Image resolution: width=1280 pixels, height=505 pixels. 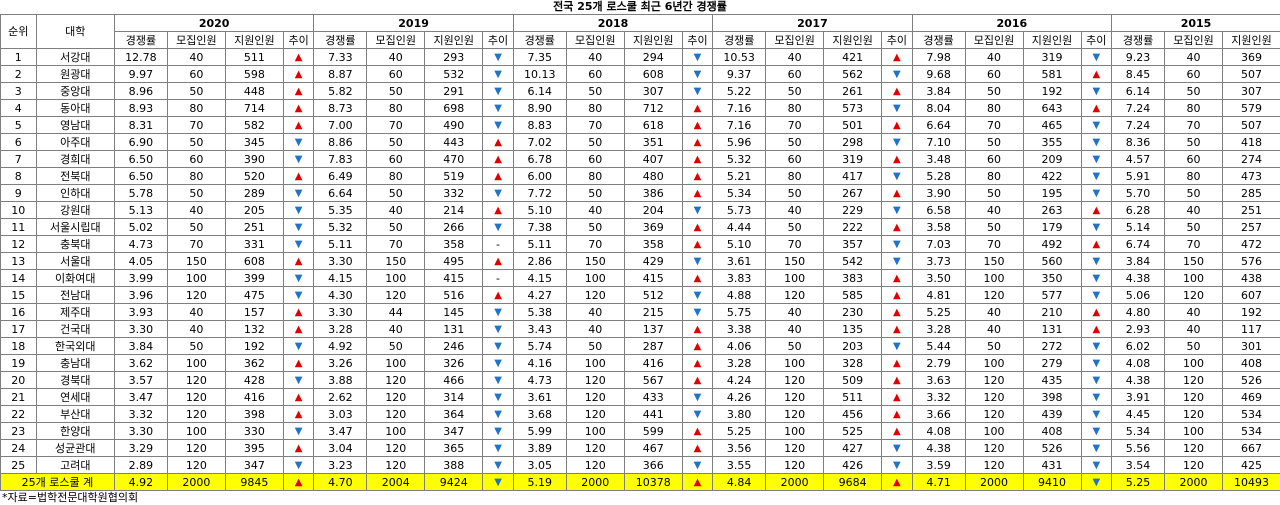 I want to click on rate-cell: 8.45, so click(x=1138, y=74).